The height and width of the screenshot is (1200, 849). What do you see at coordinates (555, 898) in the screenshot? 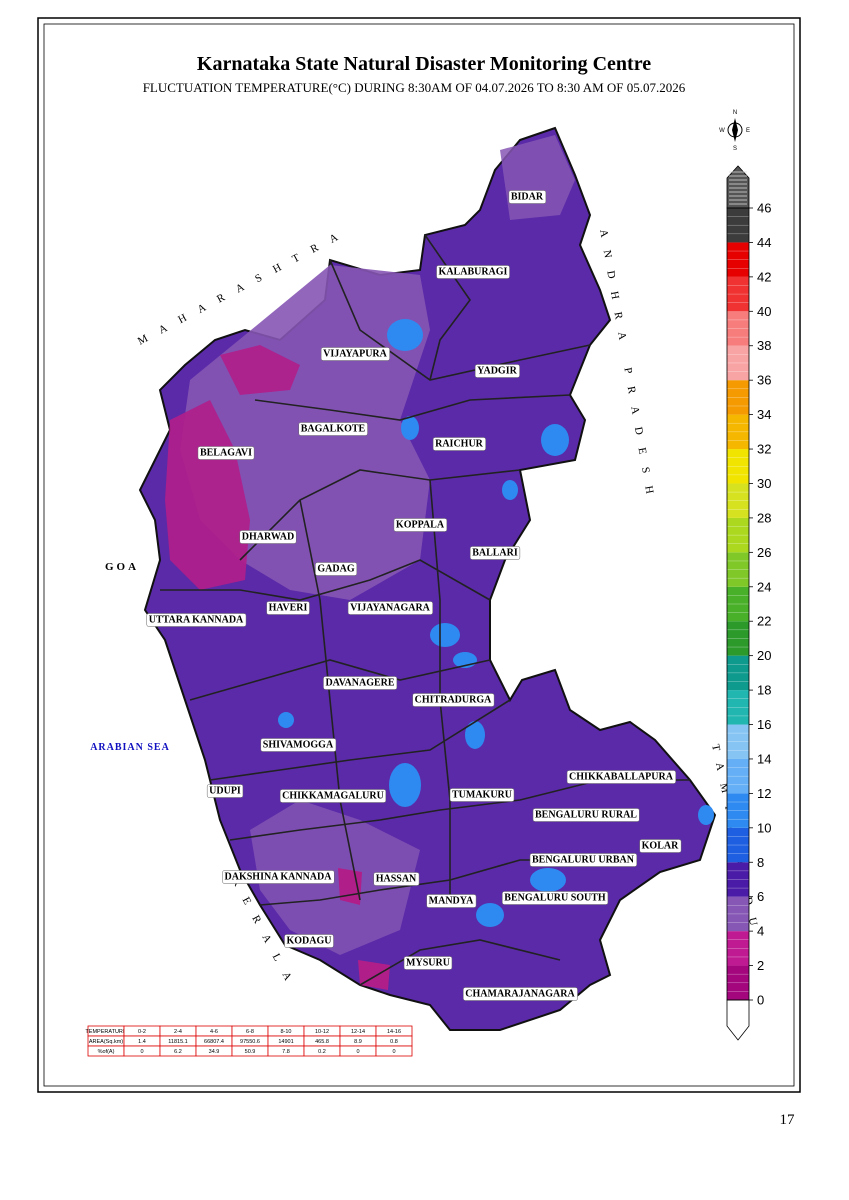
I see `district-label: BENGALURU SOUTH` at bounding box center [555, 898].